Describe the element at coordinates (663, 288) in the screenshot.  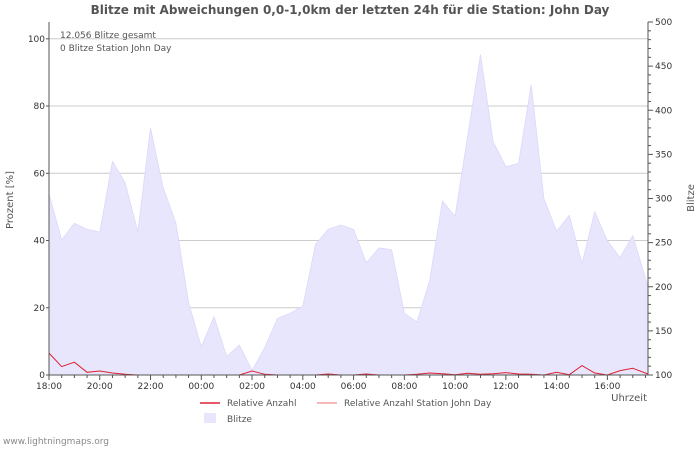
I see `y-right-tick-label: 200` at that location.